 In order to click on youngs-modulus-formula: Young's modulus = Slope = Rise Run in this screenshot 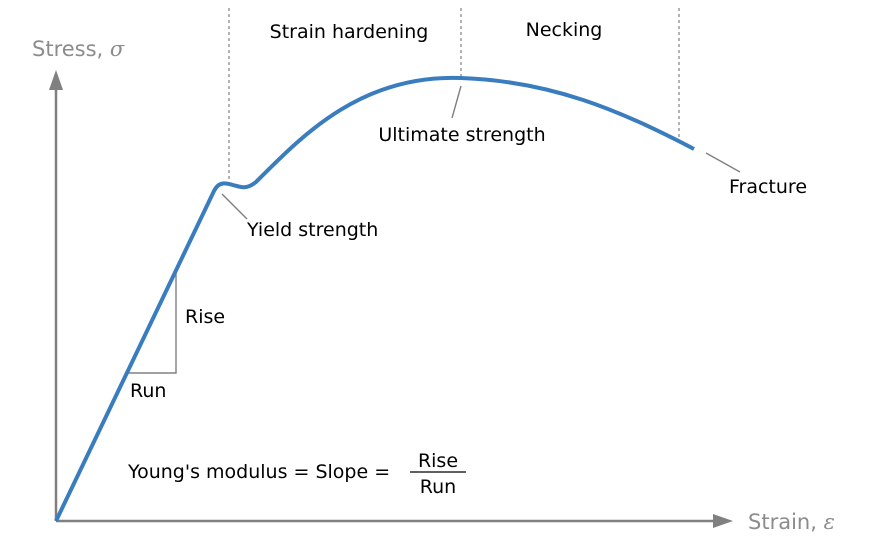, I will do `click(296, 474)`.